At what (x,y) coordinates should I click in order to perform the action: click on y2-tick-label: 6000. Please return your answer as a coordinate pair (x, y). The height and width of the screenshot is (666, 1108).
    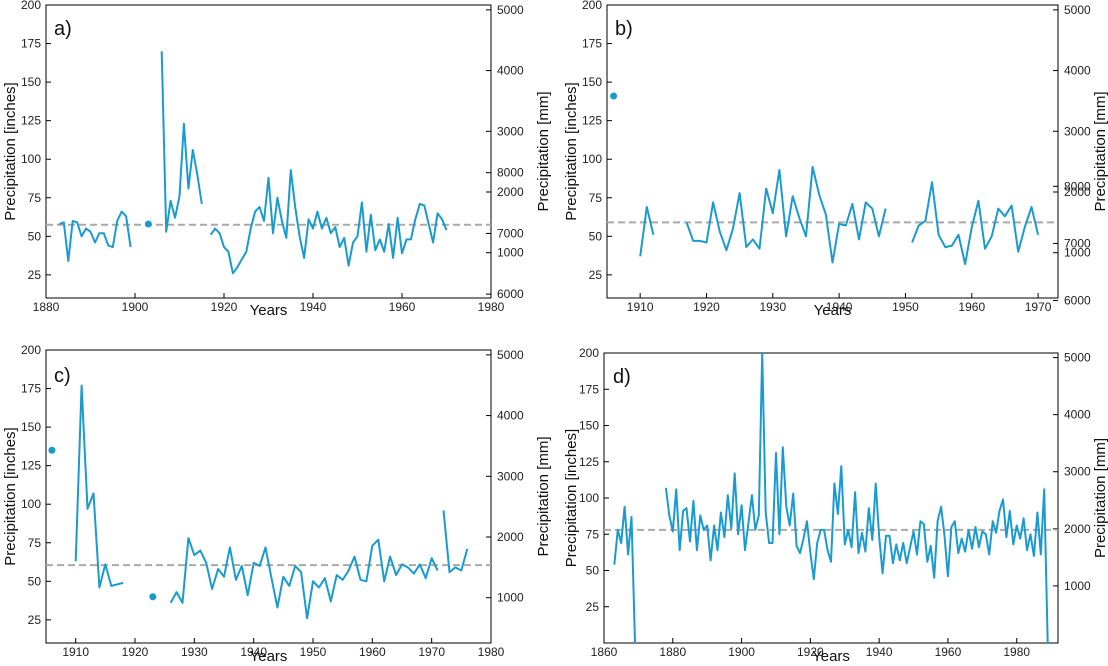
    Looking at the image, I should click on (510, 294).